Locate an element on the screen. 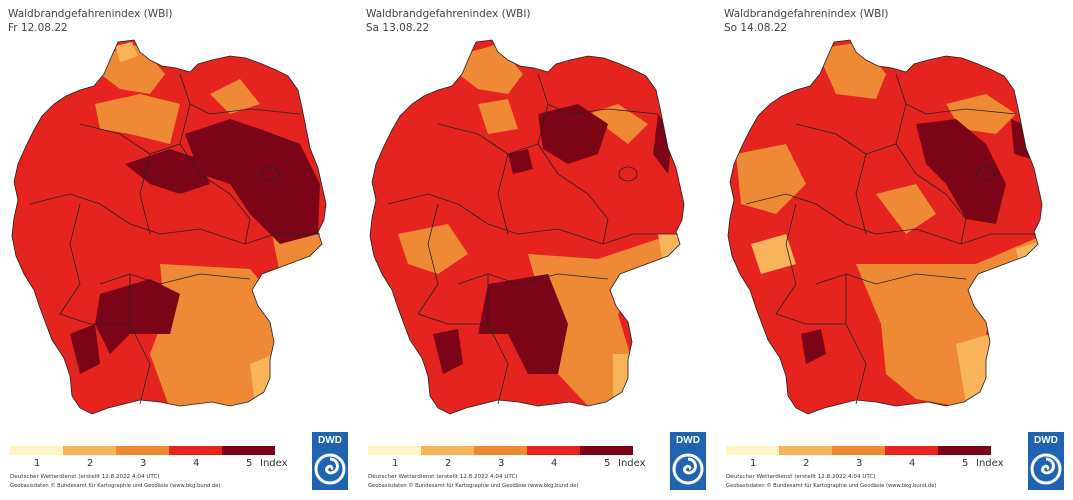 The width and height of the screenshot is (1073, 500). panel-date: Sa 13.08.22 is located at coordinates (398, 28).